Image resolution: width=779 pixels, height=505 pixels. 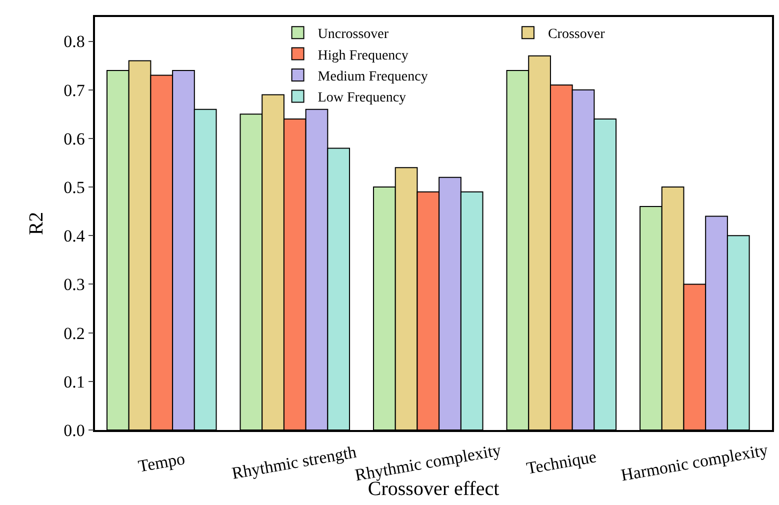 What do you see at coordinates (362, 98) in the screenshot?
I see `legend-label: Low Frequency` at bounding box center [362, 98].